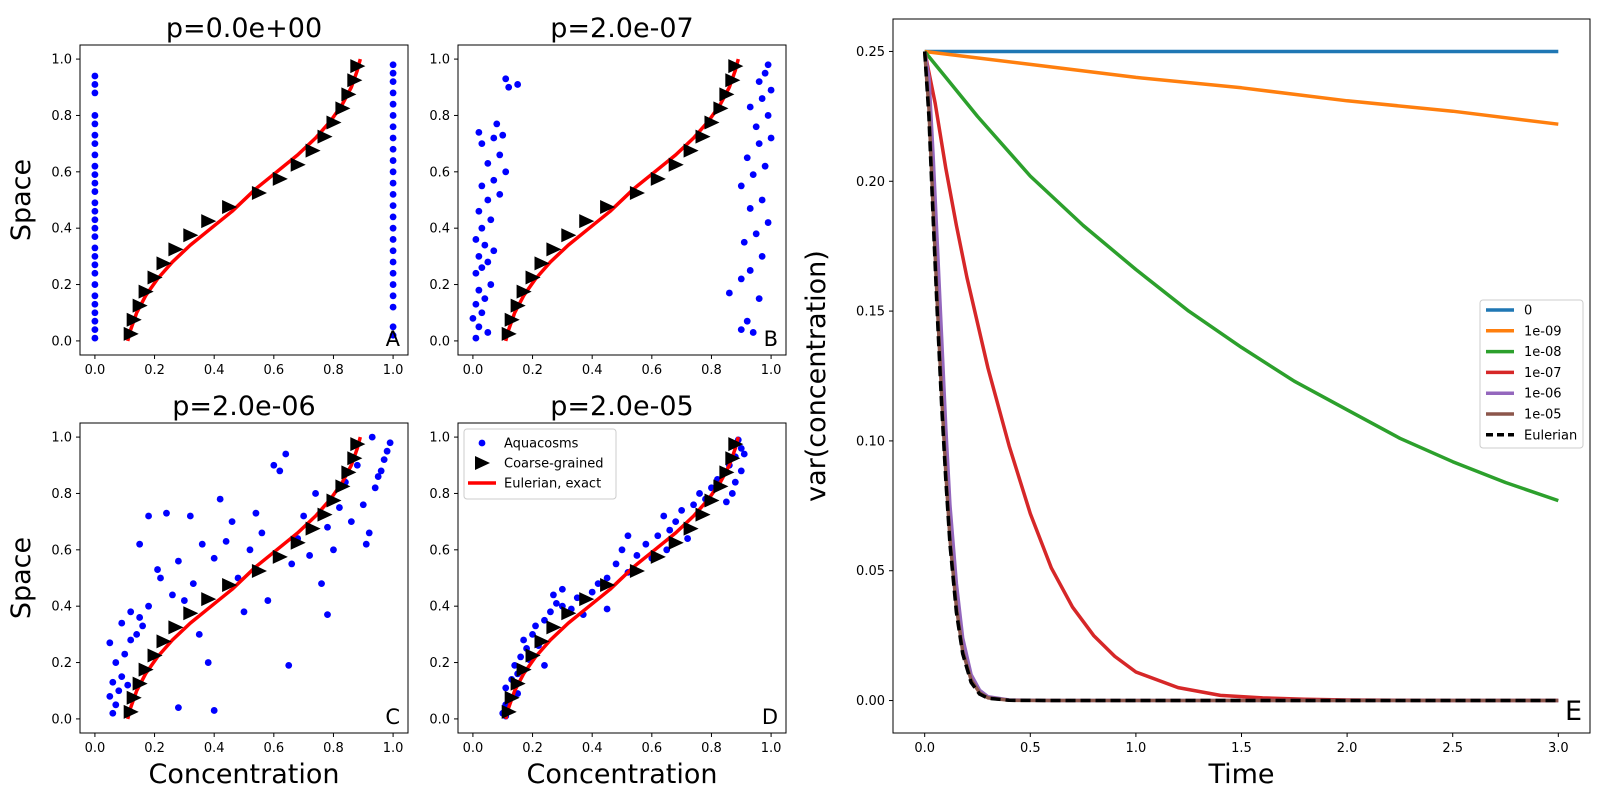 The width and height of the screenshot is (1600, 800). What do you see at coordinates (532, 748) in the screenshot?
I see `x-tick-label: 0.2` at bounding box center [532, 748].